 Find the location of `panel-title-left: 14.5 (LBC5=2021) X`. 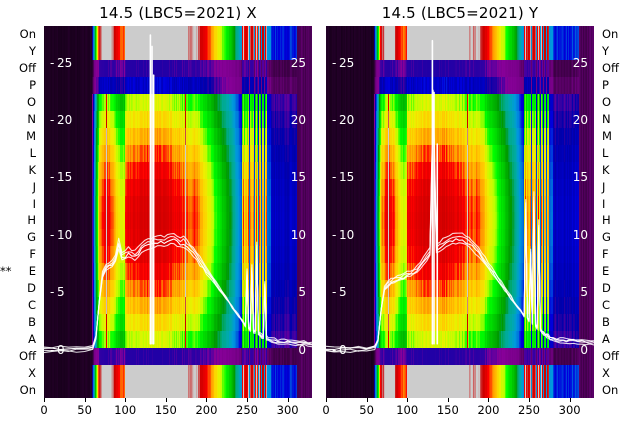

panel-title-left: 14.5 (LBC5=2021) X is located at coordinates (178, 13).